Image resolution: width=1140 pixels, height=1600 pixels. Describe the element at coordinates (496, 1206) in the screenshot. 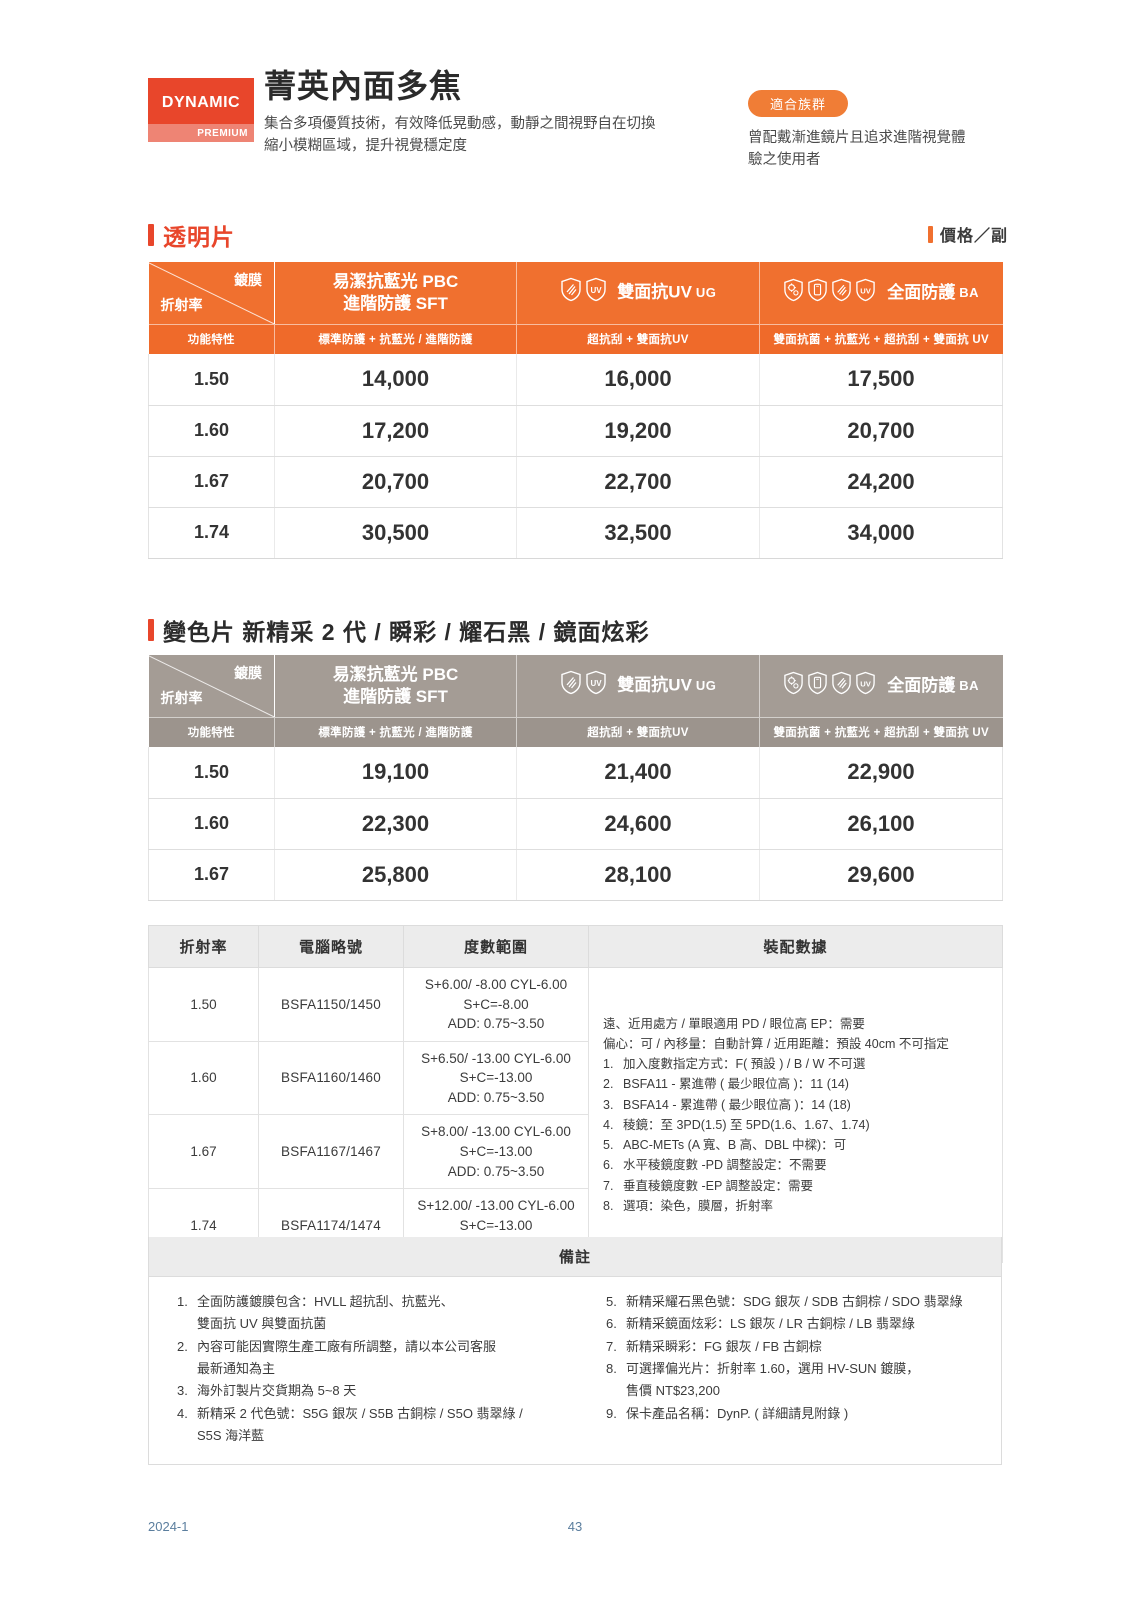

I see `spec-range-line: S+12.00/ -13.00 CYL-6.00` at that location.